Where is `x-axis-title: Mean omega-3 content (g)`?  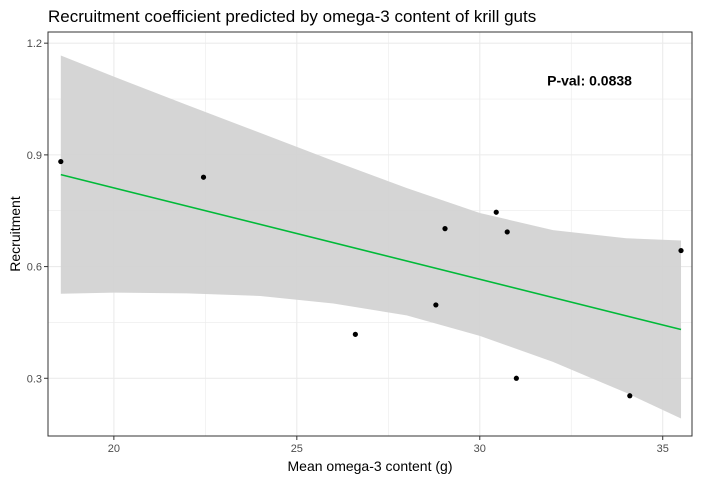 x-axis-title: Mean omega-3 content (g) is located at coordinates (370, 466).